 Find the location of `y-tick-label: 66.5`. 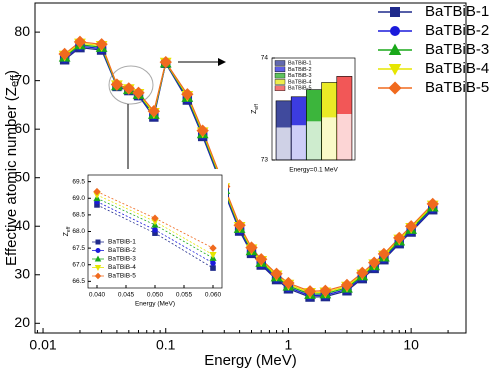

y-tick-label: 66.5 is located at coordinates (78, 281).